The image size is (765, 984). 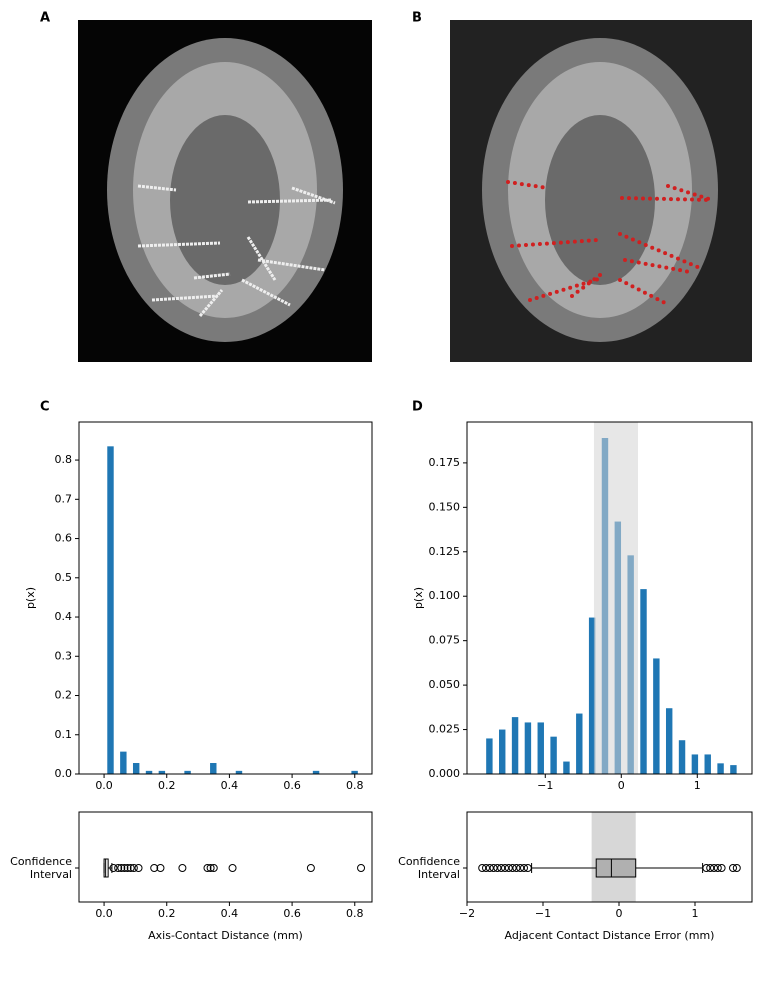 What do you see at coordinates (64, 734) in the screenshot?
I see `y-tick-label: 0.1` at bounding box center [64, 734].